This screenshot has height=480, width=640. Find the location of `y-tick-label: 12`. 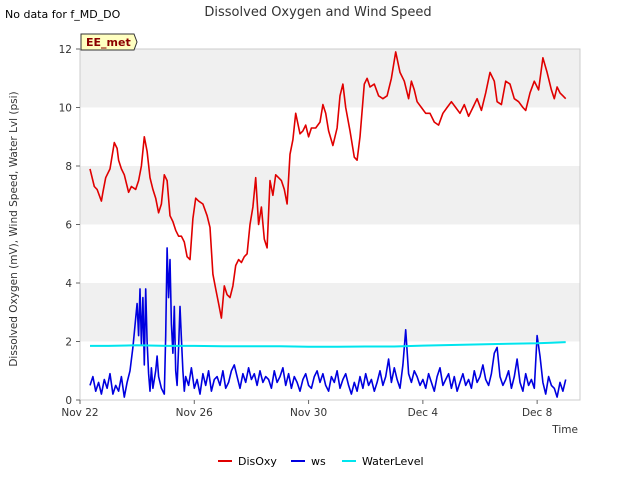

y-tick-label: 12 is located at coordinates (65, 50).